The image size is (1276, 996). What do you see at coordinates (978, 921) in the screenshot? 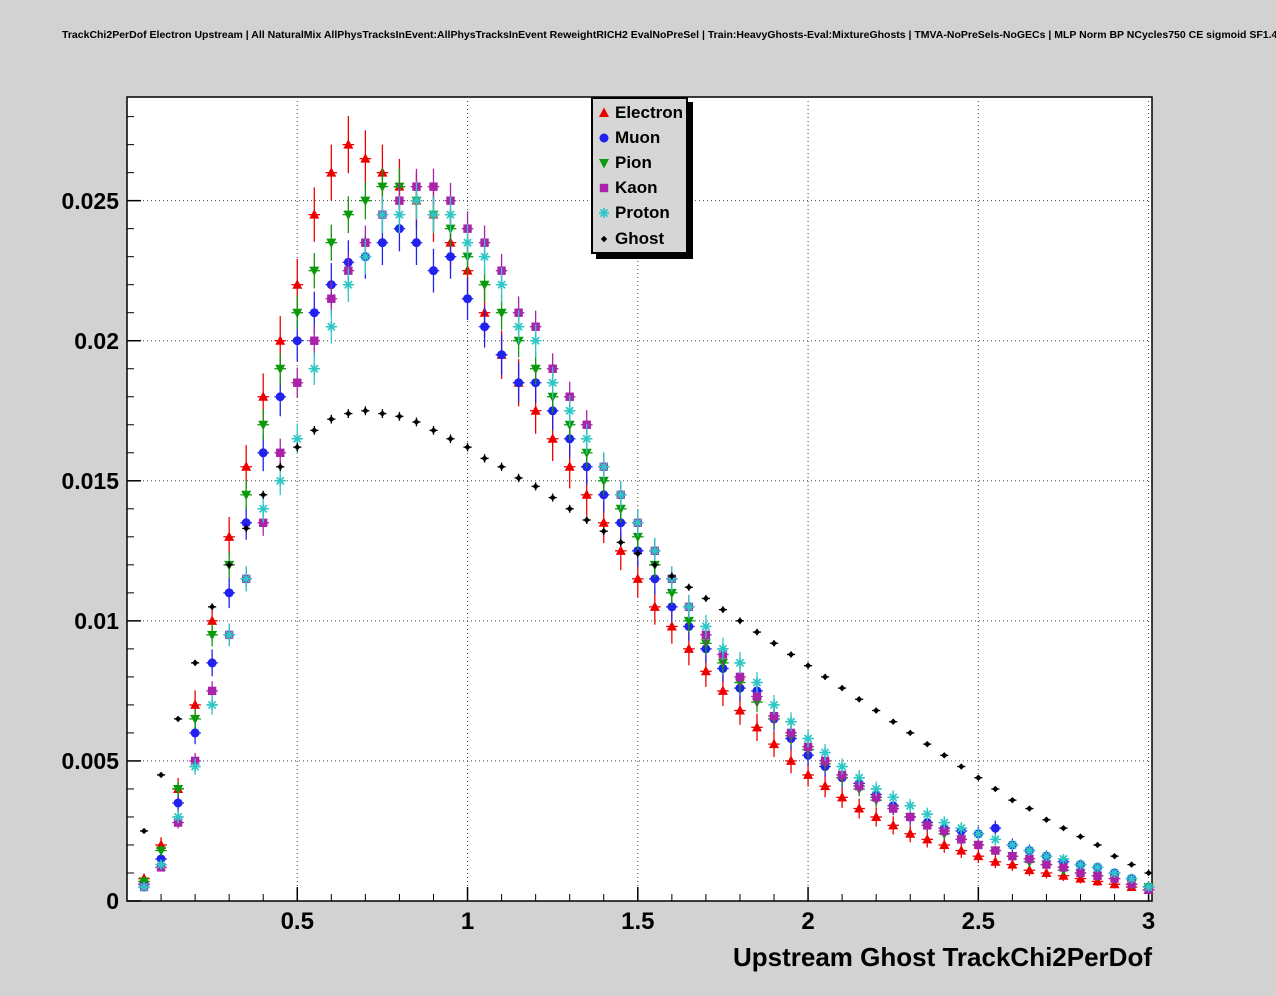
I see `x-tick-label: 2.5` at bounding box center [978, 921].